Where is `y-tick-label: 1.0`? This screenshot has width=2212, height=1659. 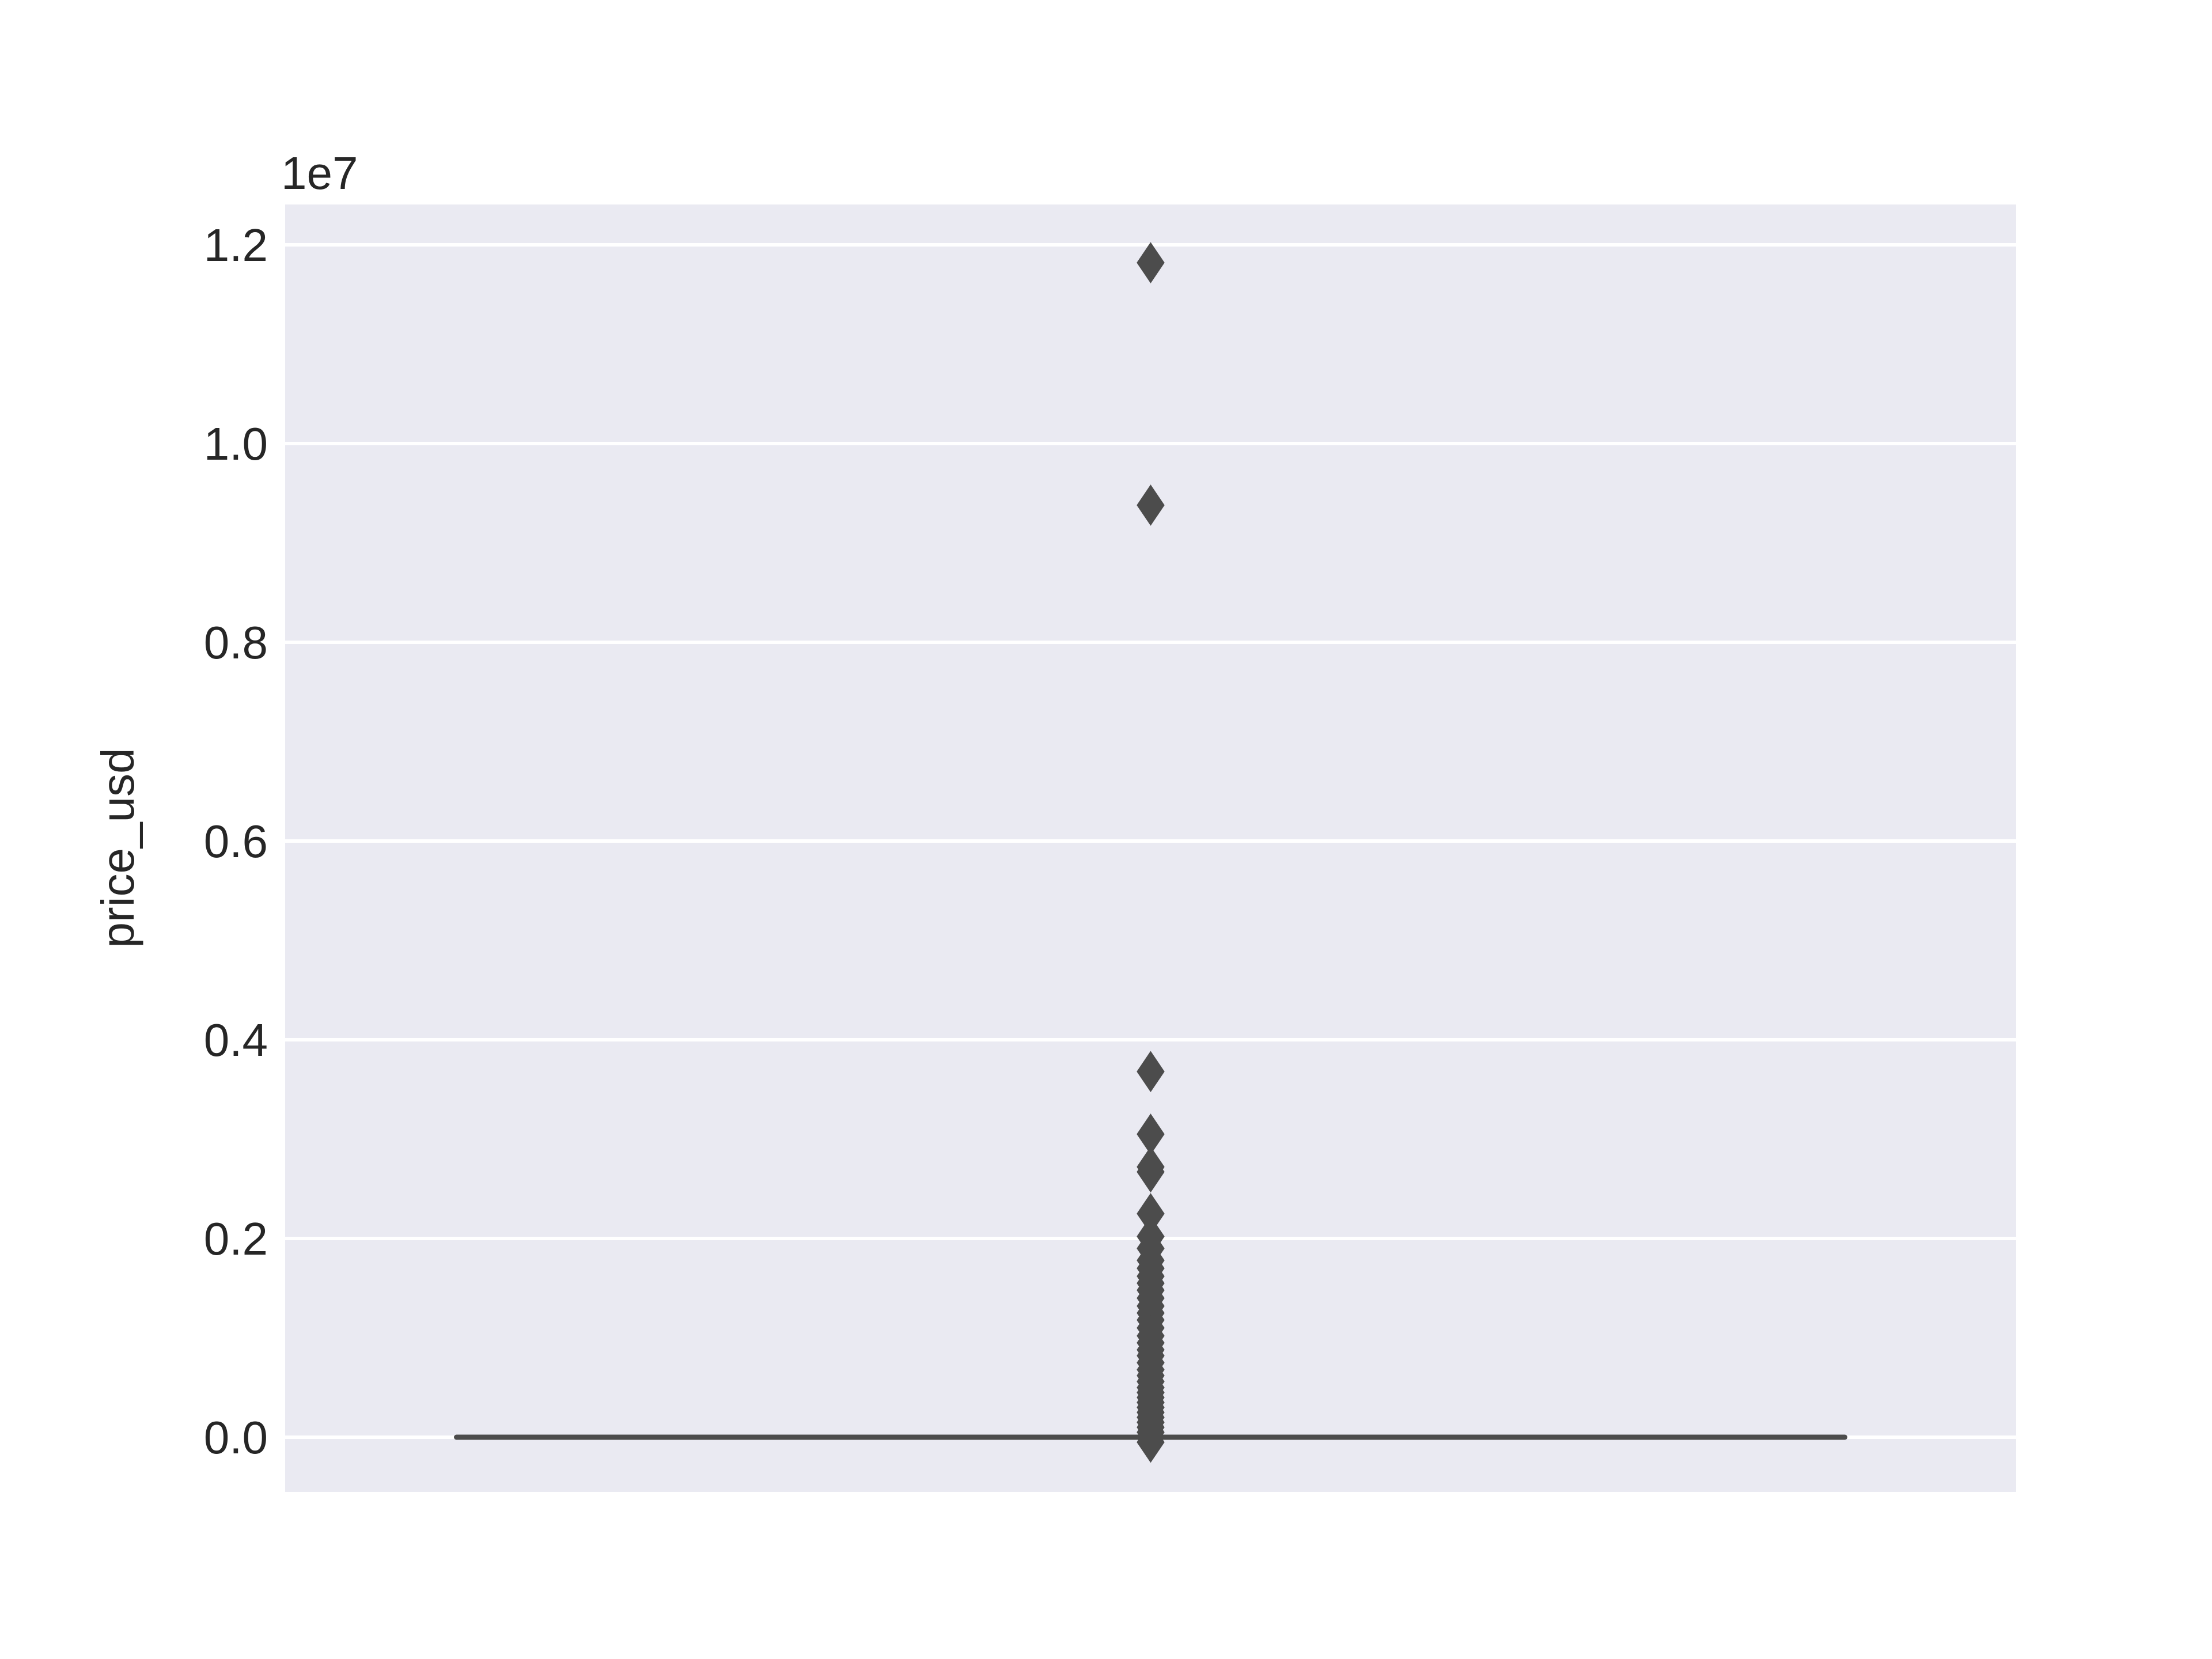
y-tick-label: 1.0 is located at coordinates (236, 443).